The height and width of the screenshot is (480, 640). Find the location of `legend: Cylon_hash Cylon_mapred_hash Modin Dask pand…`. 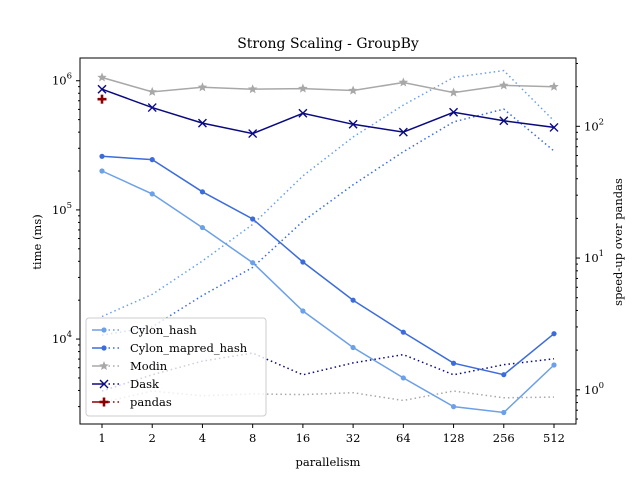

legend: Cylon_hash Cylon_mapred_hash Modin Dask pand… is located at coordinates (176, 367).